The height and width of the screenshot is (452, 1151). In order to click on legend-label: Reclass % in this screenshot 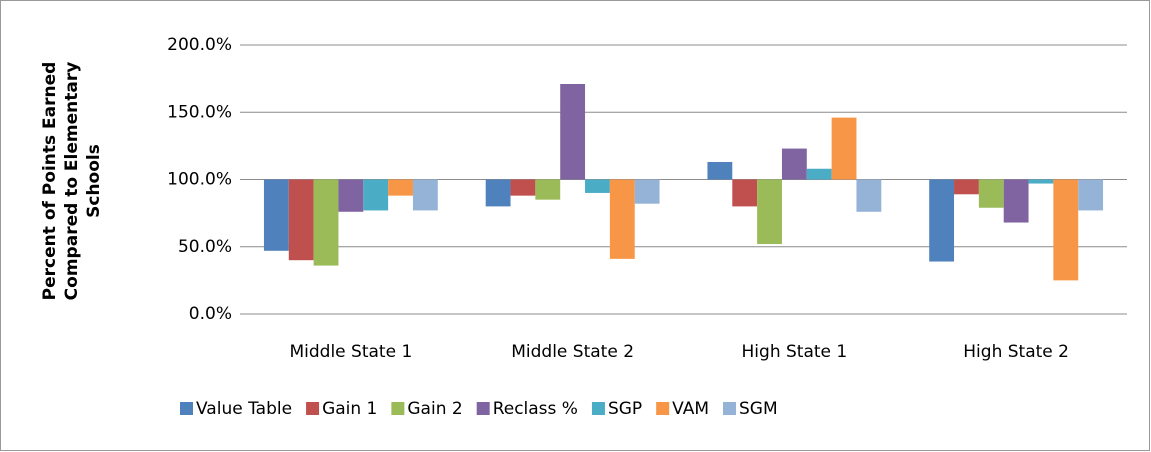, I will do `click(535, 409)`.